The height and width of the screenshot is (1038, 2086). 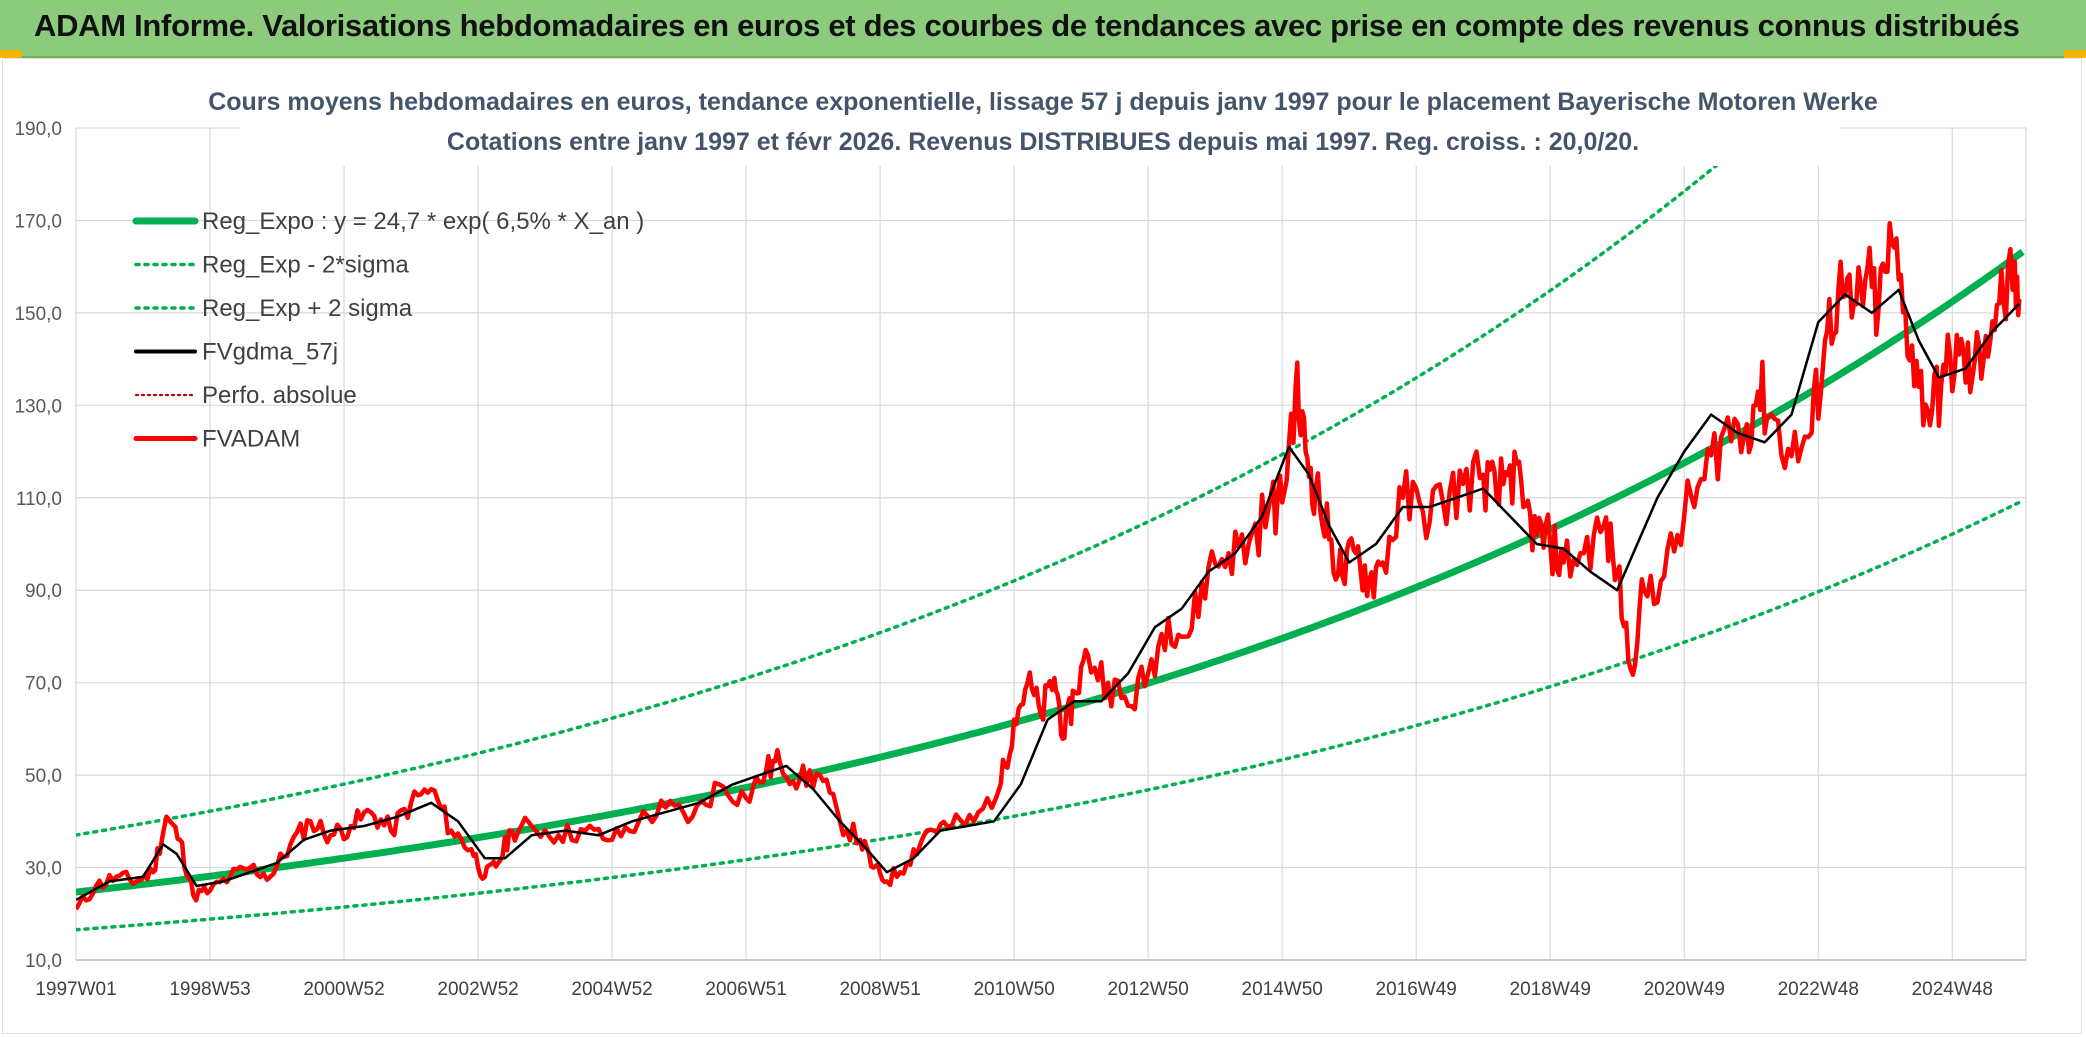 What do you see at coordinates (43, 869) in the screenshot?
I see `y-tick-label: 30,0` at bounding box center [43, 869].